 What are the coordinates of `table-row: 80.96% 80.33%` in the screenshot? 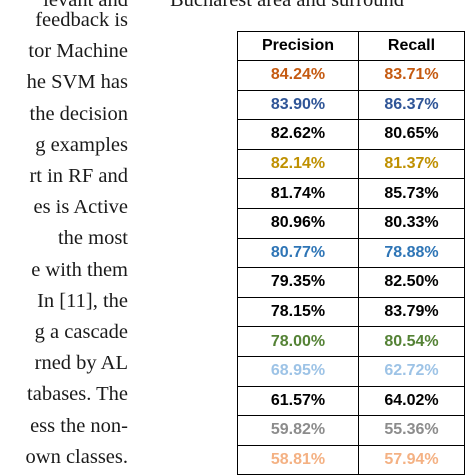 It's located at (351, 223).